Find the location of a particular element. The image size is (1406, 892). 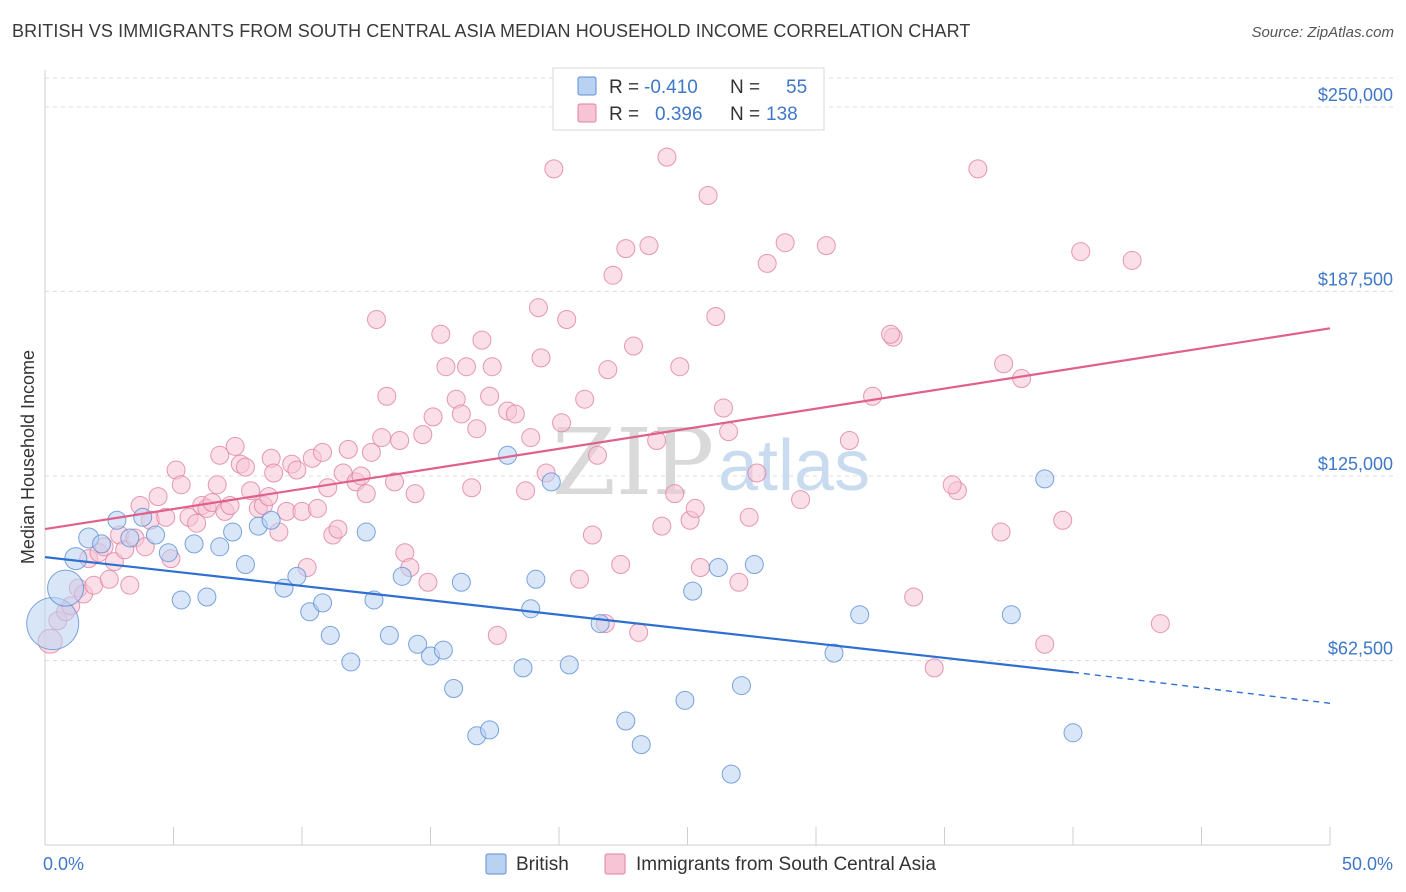

y-tick-label-3: $250,000 is located at coordinates (1355, 95).